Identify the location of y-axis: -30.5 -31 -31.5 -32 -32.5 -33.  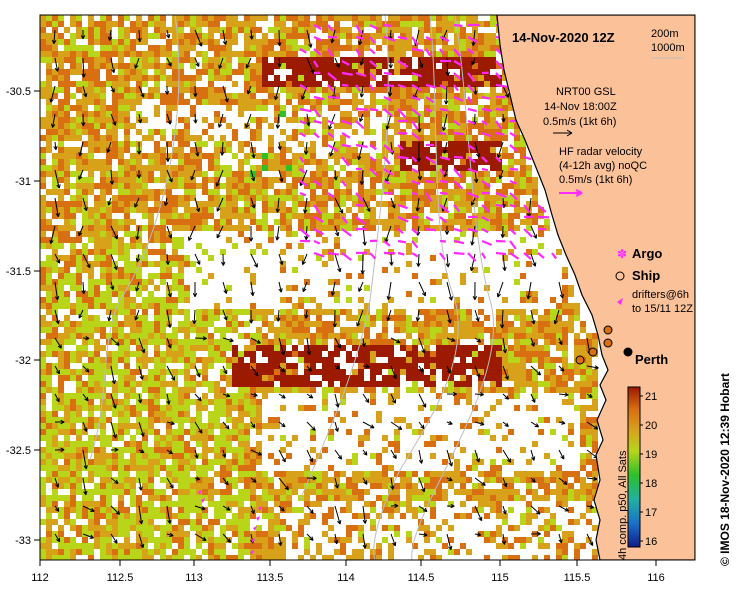
(23, 316).